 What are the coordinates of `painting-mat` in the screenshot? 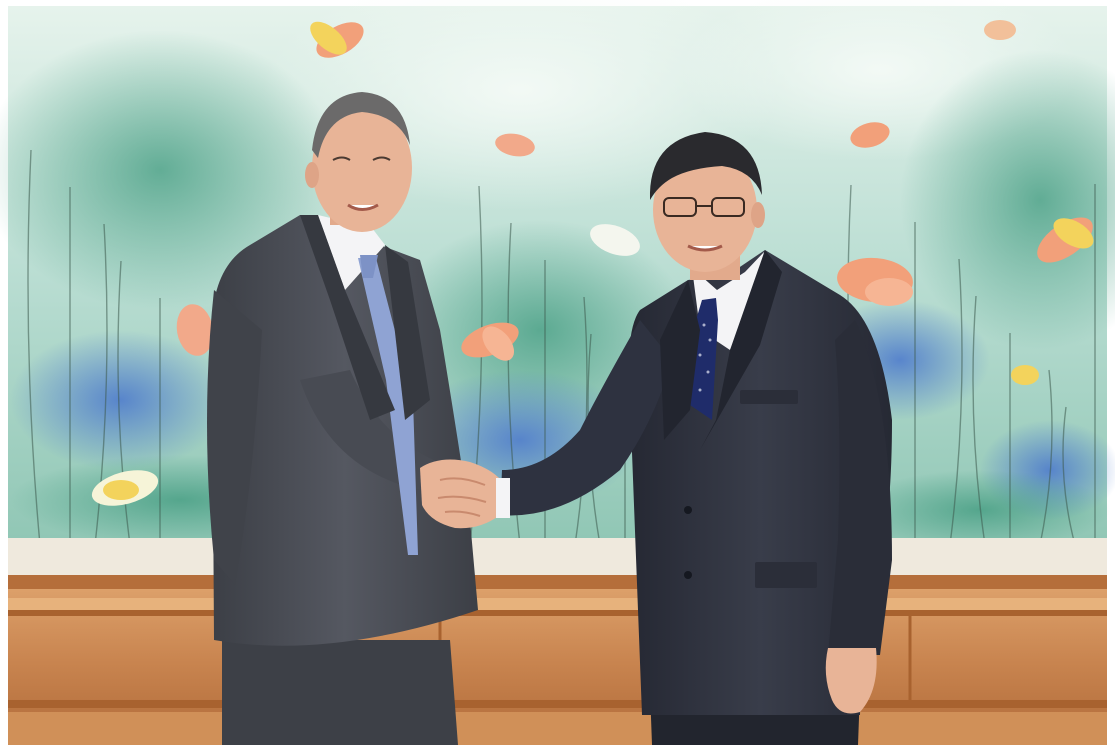 It's located at (557, 559).